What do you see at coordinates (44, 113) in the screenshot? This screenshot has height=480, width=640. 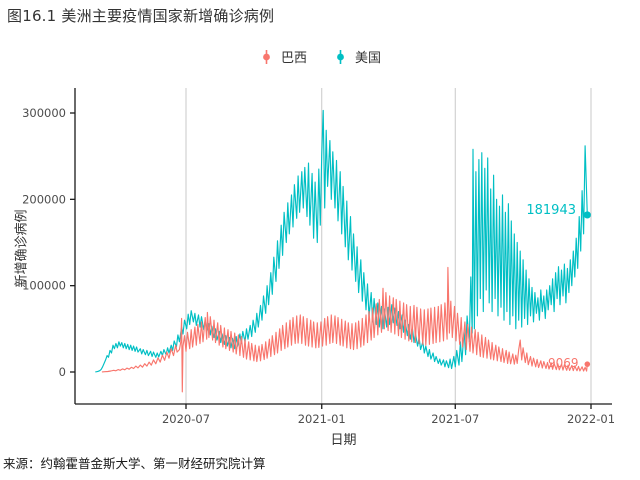 I see `y-tick-label: 300000` at bounding box center [44, 113].